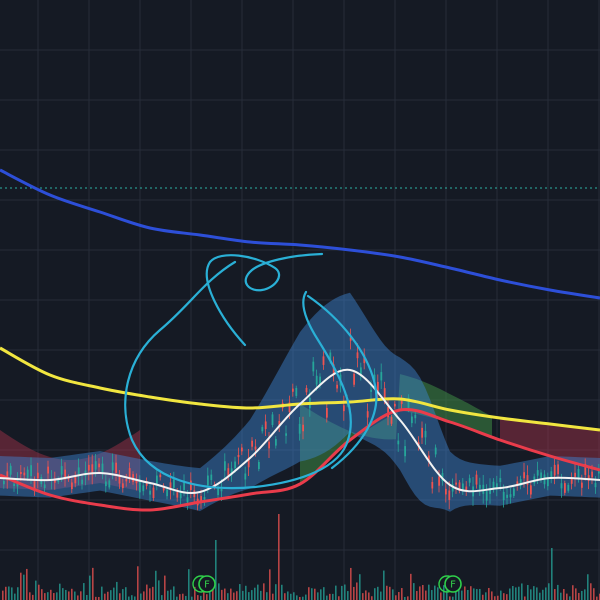 This screenshot has height=600, width=600. Describe the element at coordinates (264, 299) in the screenshot. I see `drawing-stroke-top` at that location.